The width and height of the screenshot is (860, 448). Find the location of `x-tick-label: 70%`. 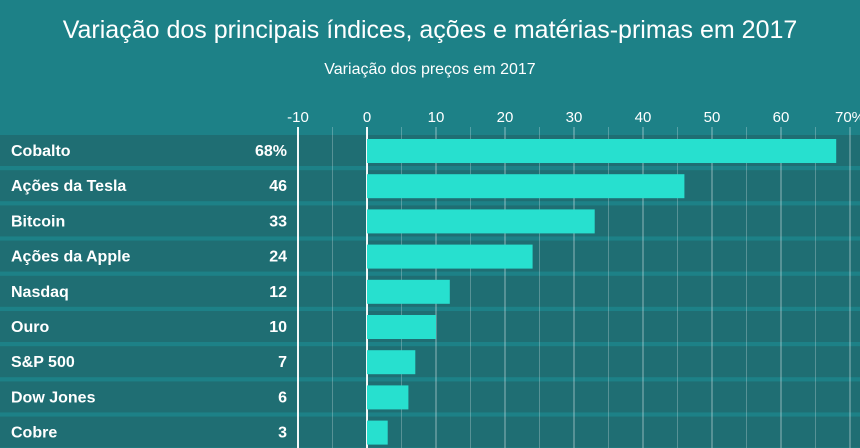

x-tick-label: 70% is located at coordinates (847, 117).